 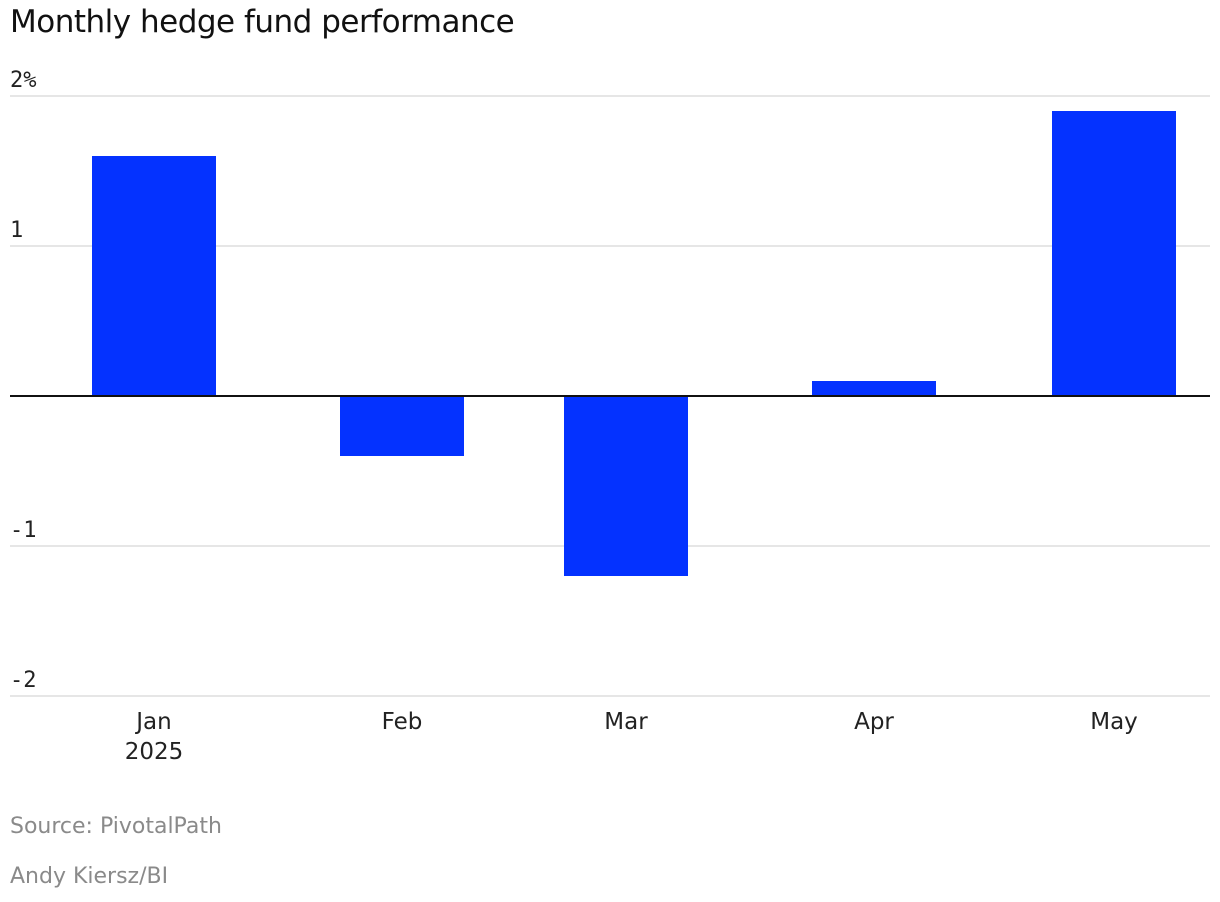 What do you see at coordinates (874, 722) in the screenshot?
I see `x-tick-label: Apr` at bounding box center [874, 722].